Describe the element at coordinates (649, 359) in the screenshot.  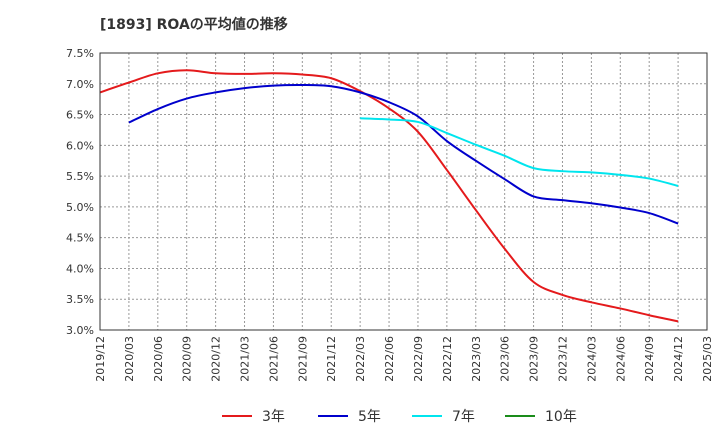
I see `x-tick-label: 2024/09` at that location.